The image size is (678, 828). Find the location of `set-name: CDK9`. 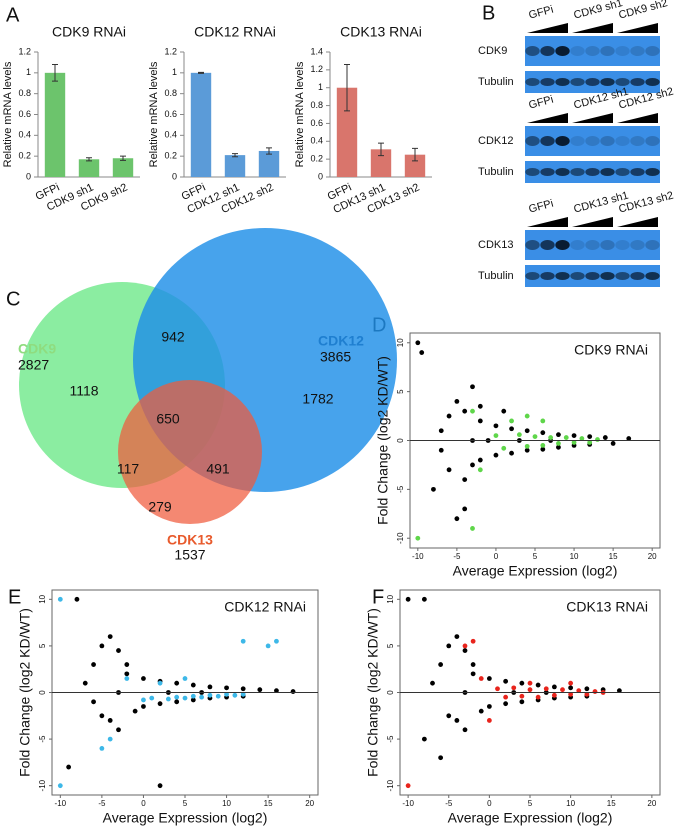

set-name: CDK9 is located at coordinates (37, 349).